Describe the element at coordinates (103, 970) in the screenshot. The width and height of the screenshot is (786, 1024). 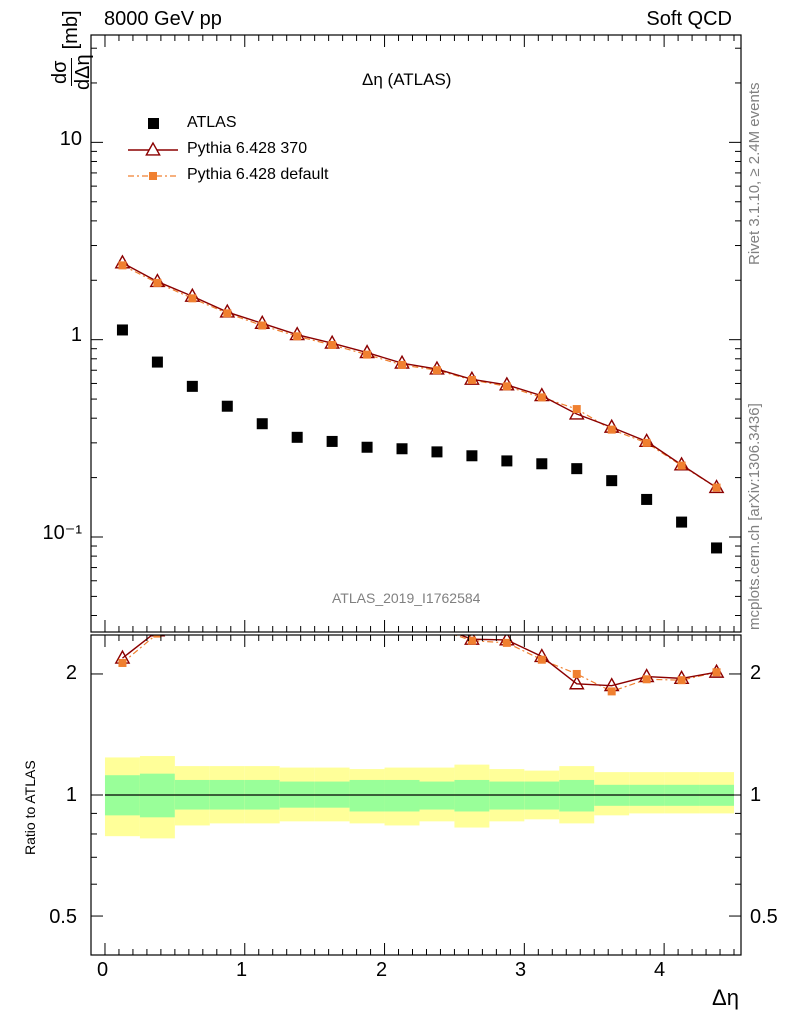
I see `x-tick-label: 0` at that location.